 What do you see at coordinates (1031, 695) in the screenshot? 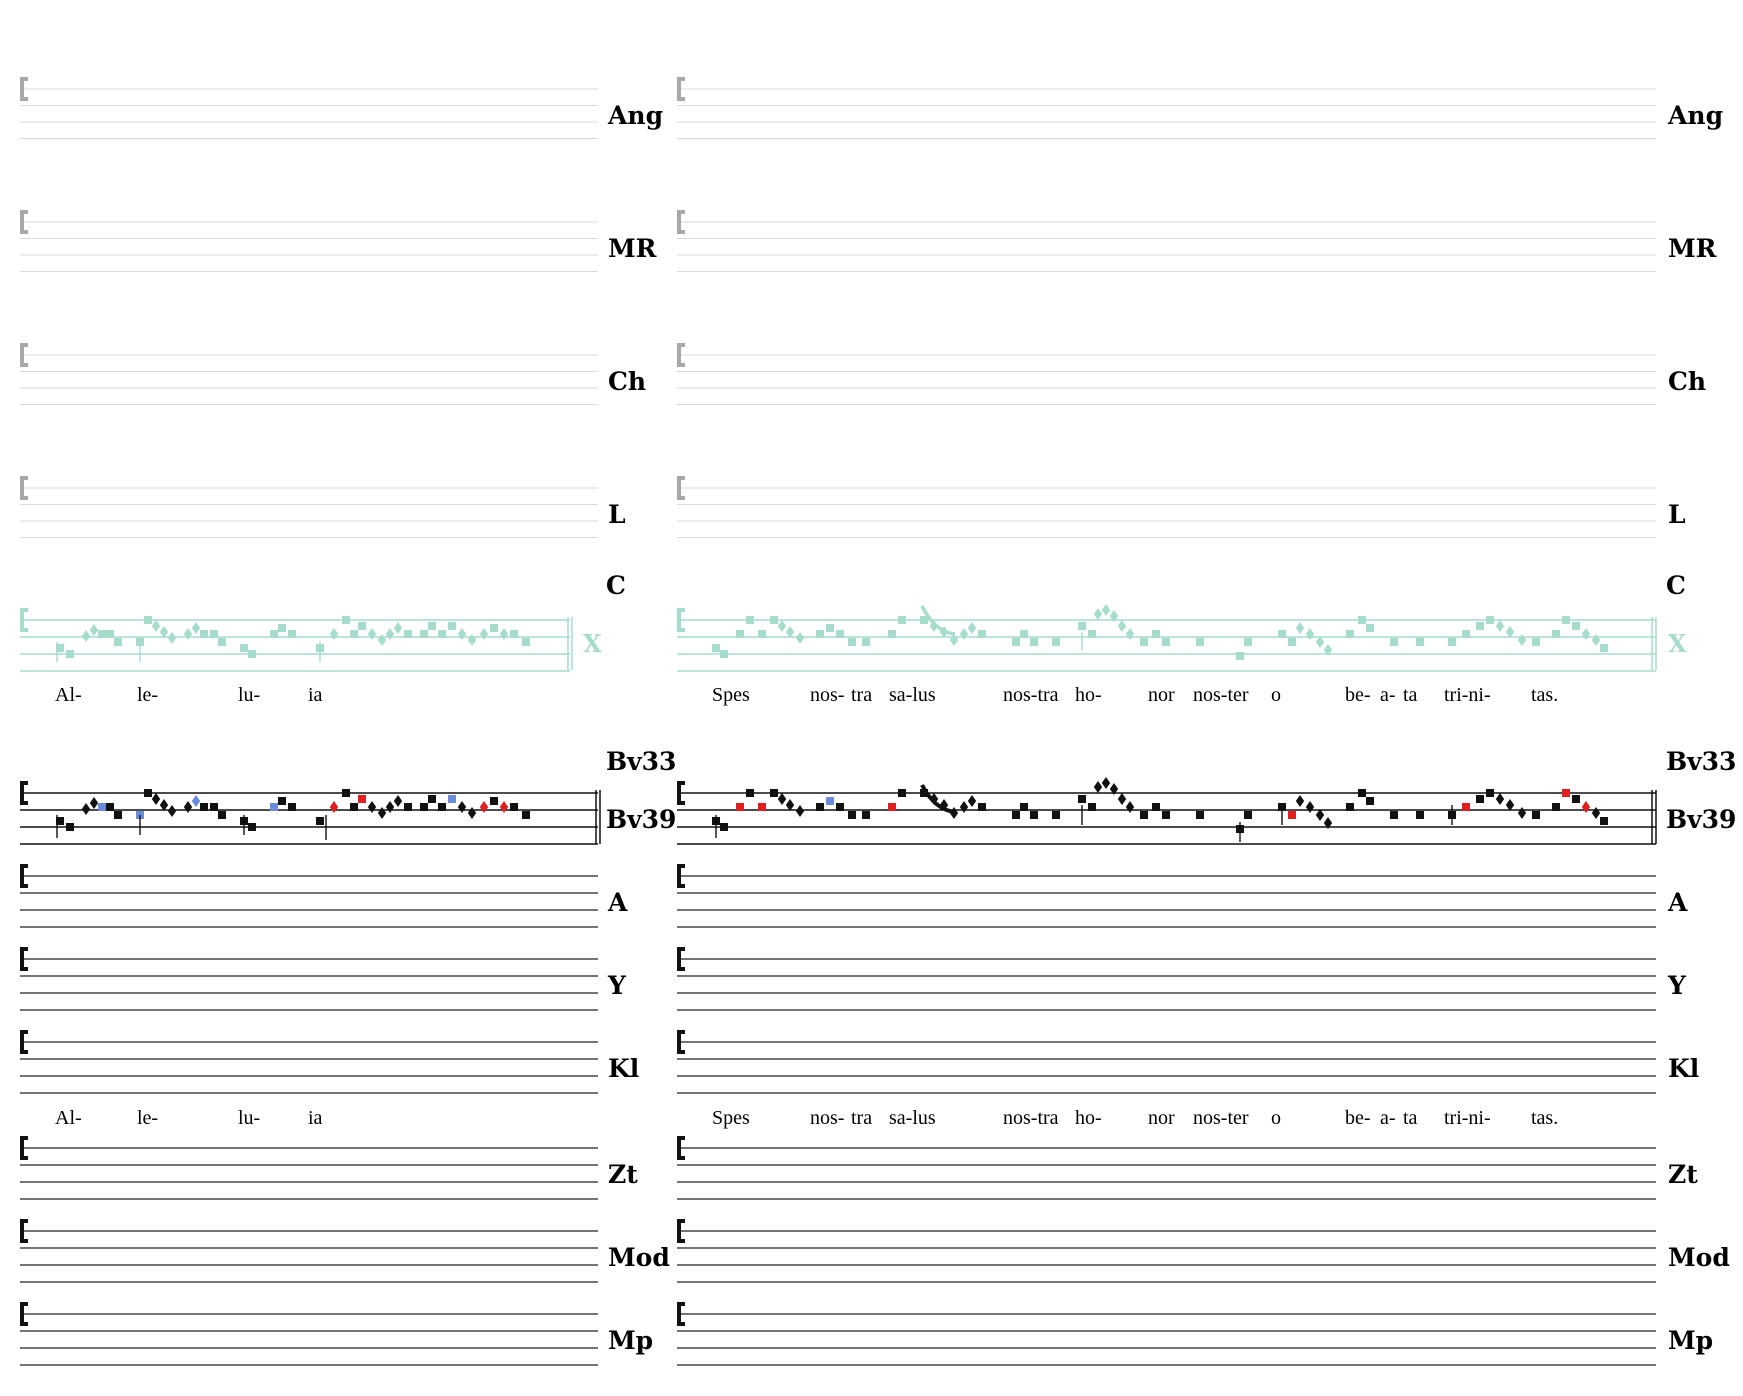
I see `lyric-syllable: nos-tra` at bounding box center [1031, 695].